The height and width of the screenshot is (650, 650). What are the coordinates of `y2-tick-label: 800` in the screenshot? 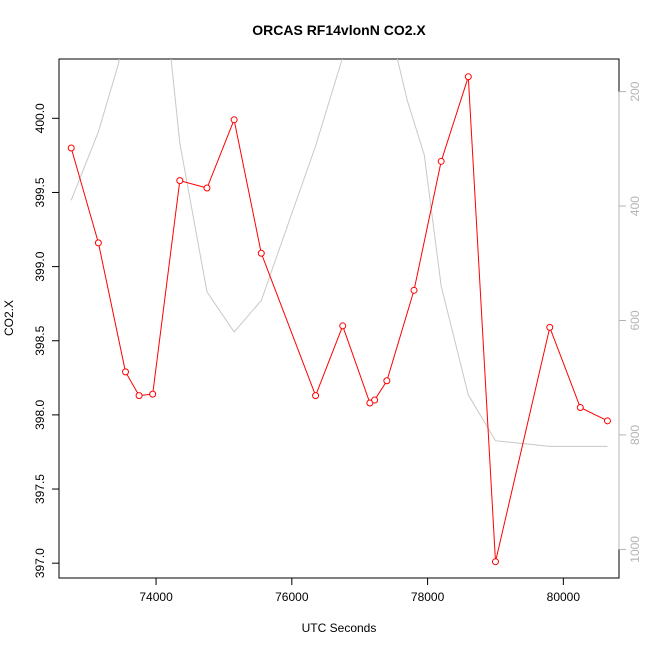 It's located at (635, 435).